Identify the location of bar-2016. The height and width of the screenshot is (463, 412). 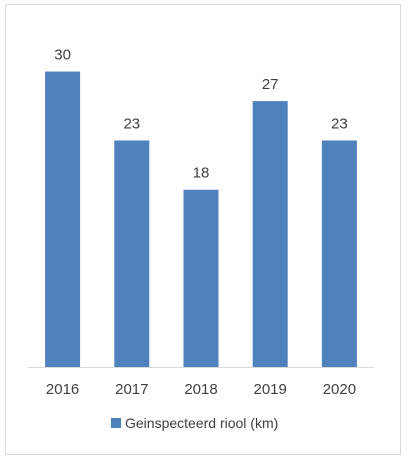
(63, 219).